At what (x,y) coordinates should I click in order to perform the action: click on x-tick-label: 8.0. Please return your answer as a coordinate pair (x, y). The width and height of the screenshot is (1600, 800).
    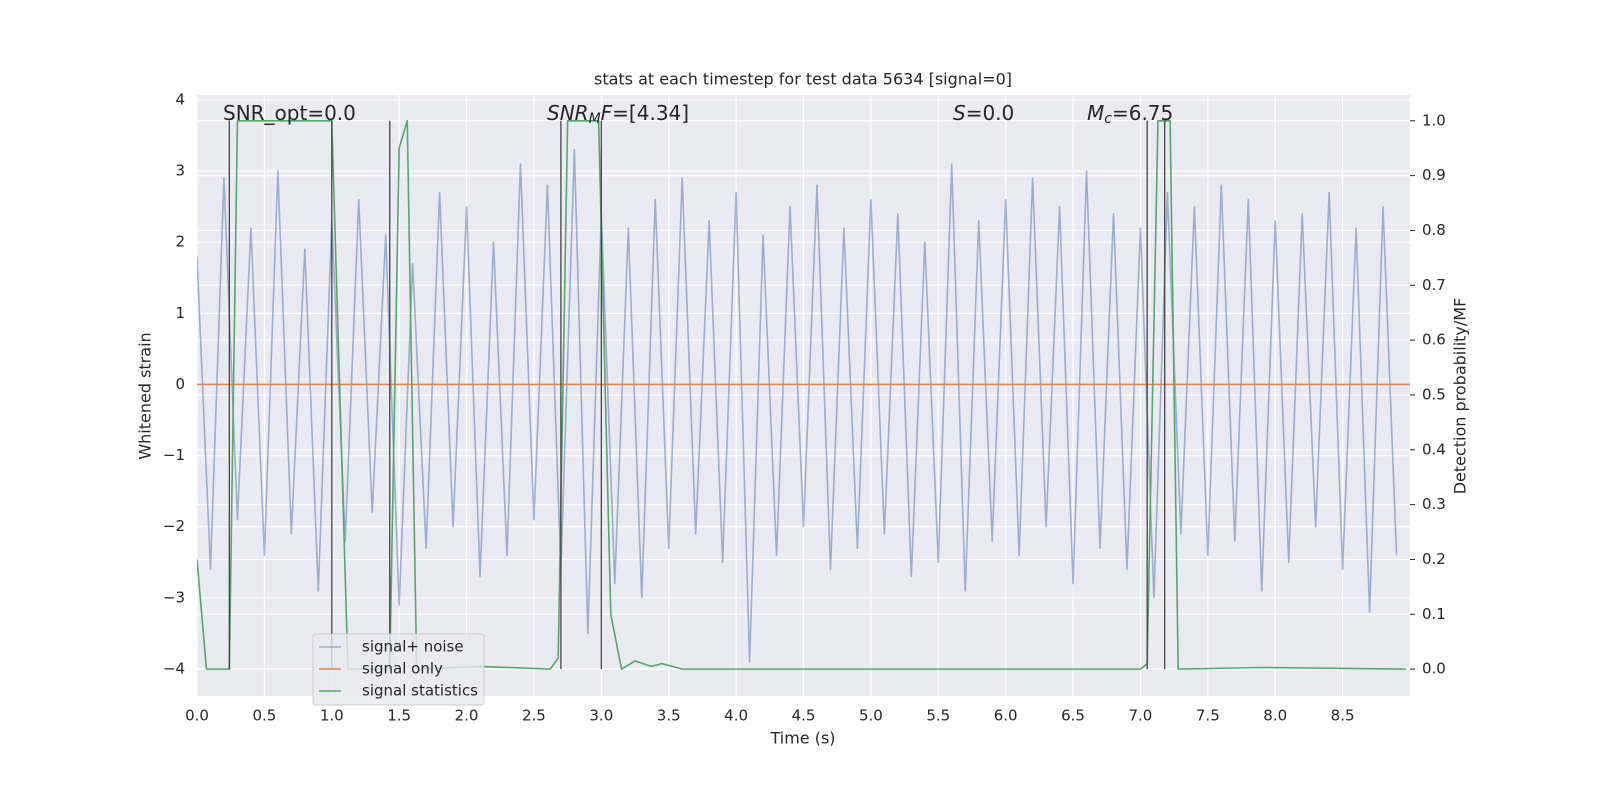
    Looking at the image, I should click on (1275, 716).